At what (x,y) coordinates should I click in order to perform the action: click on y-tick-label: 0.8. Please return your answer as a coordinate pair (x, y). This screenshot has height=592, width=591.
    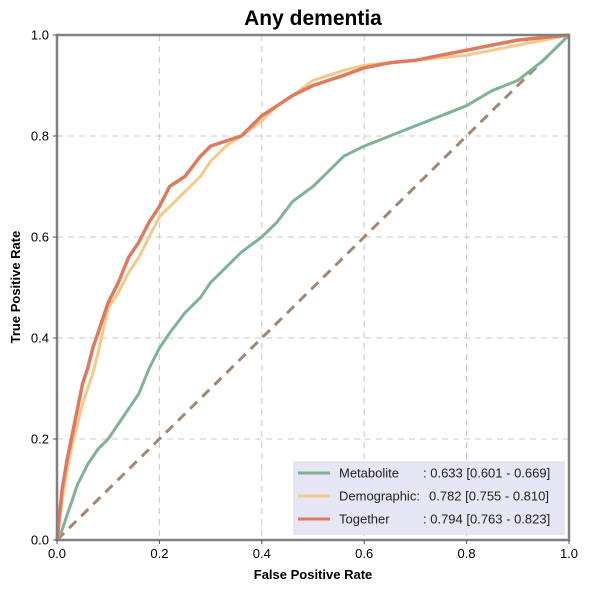
    Looking at the image, I should click on (40, 136).